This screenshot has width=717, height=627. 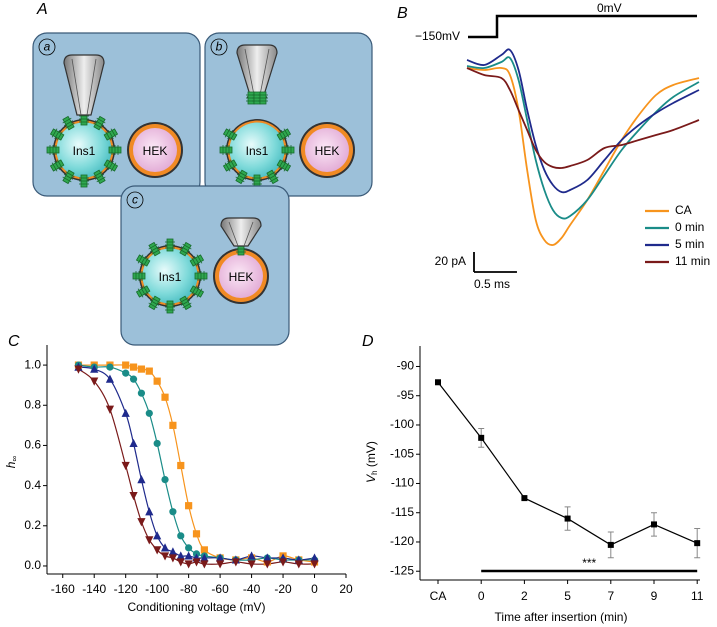 What do you see at coordinates (402, 512) in the screenshot?
I see `y-tick-label: -115` at bounding box center [402, 512].